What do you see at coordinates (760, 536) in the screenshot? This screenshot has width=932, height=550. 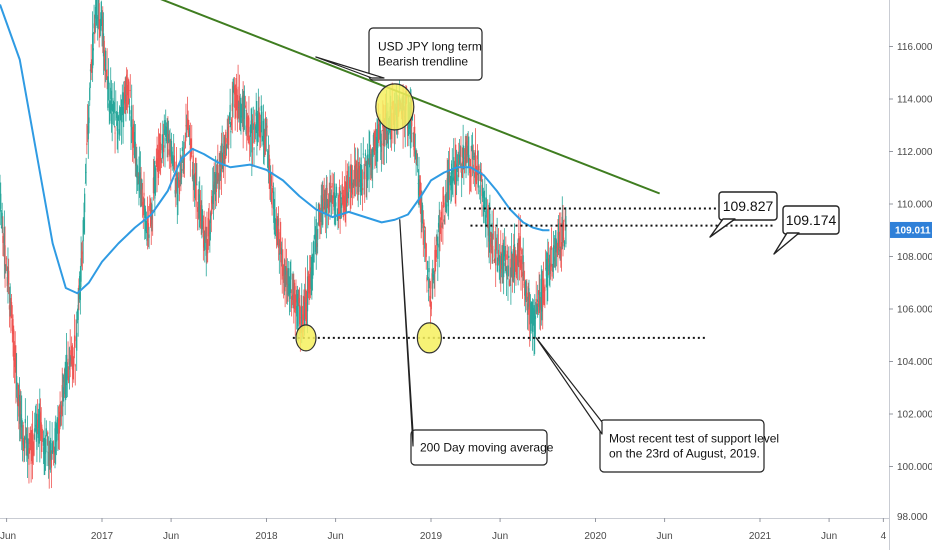 I see `time-tick-label: 2021` at bounding box center [760, 536].